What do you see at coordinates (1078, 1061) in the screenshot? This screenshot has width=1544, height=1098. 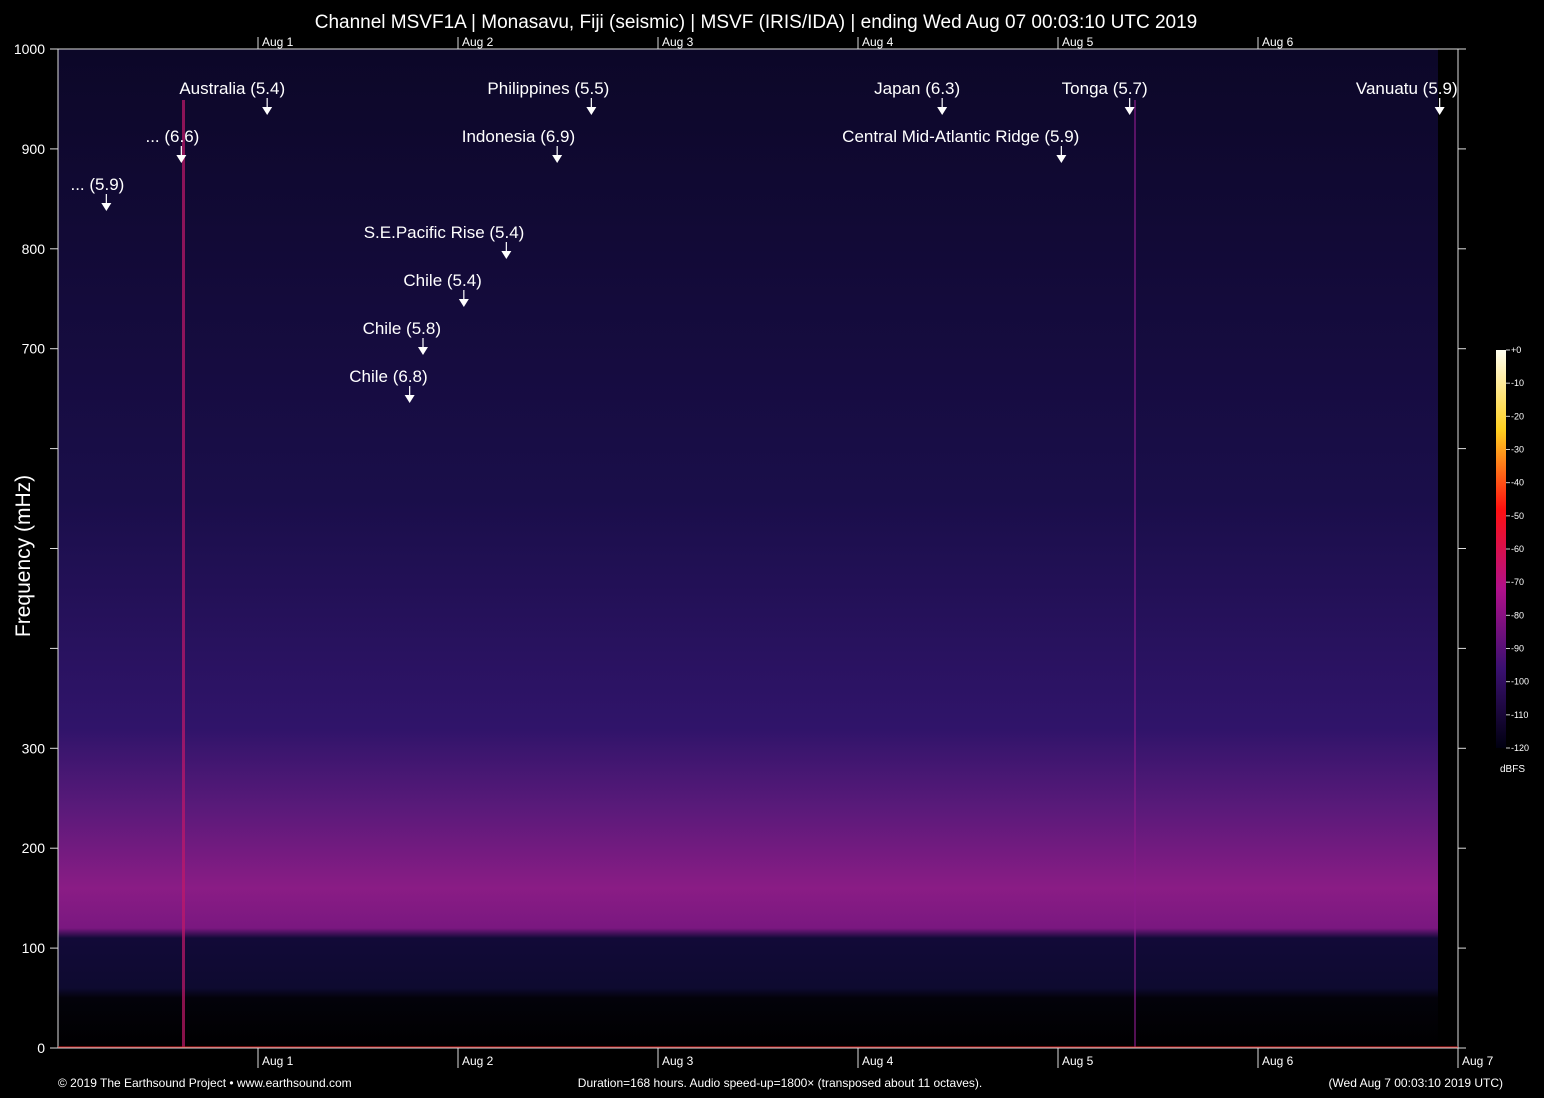 I see `x-tick-label: Aug 5` at bounding box center [1078, 1061].